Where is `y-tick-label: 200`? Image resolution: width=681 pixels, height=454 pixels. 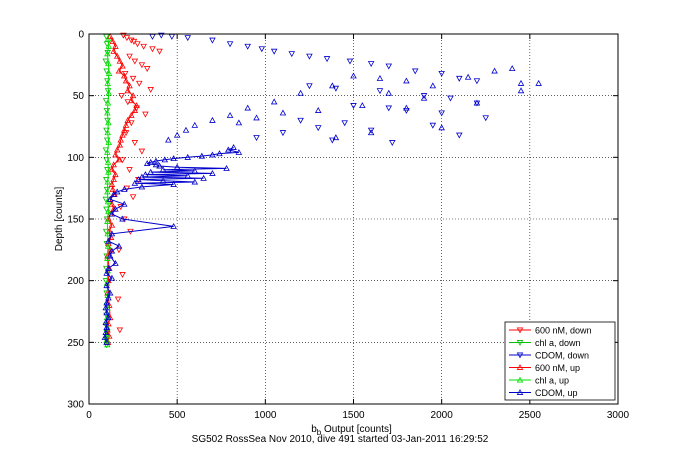
y-tick-label: 200 is located at coordinates (75, 281).